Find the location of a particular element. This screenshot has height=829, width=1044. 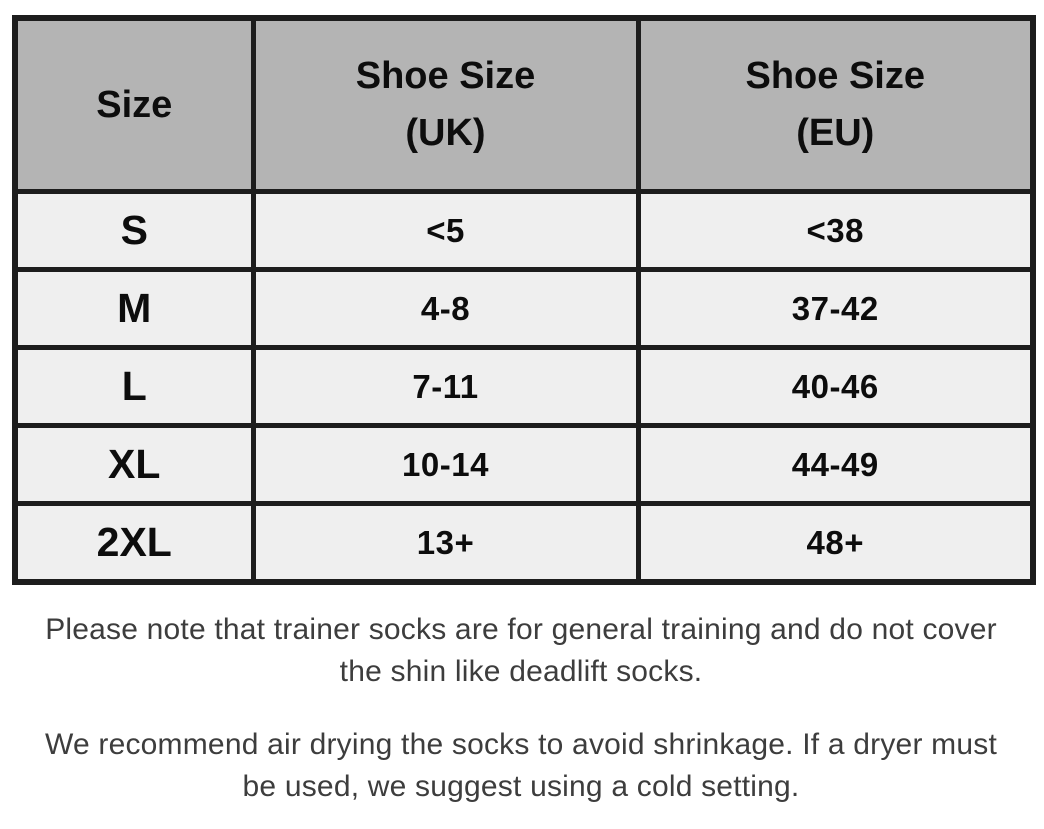

header-size: Size is located at coordinates (134, 104).